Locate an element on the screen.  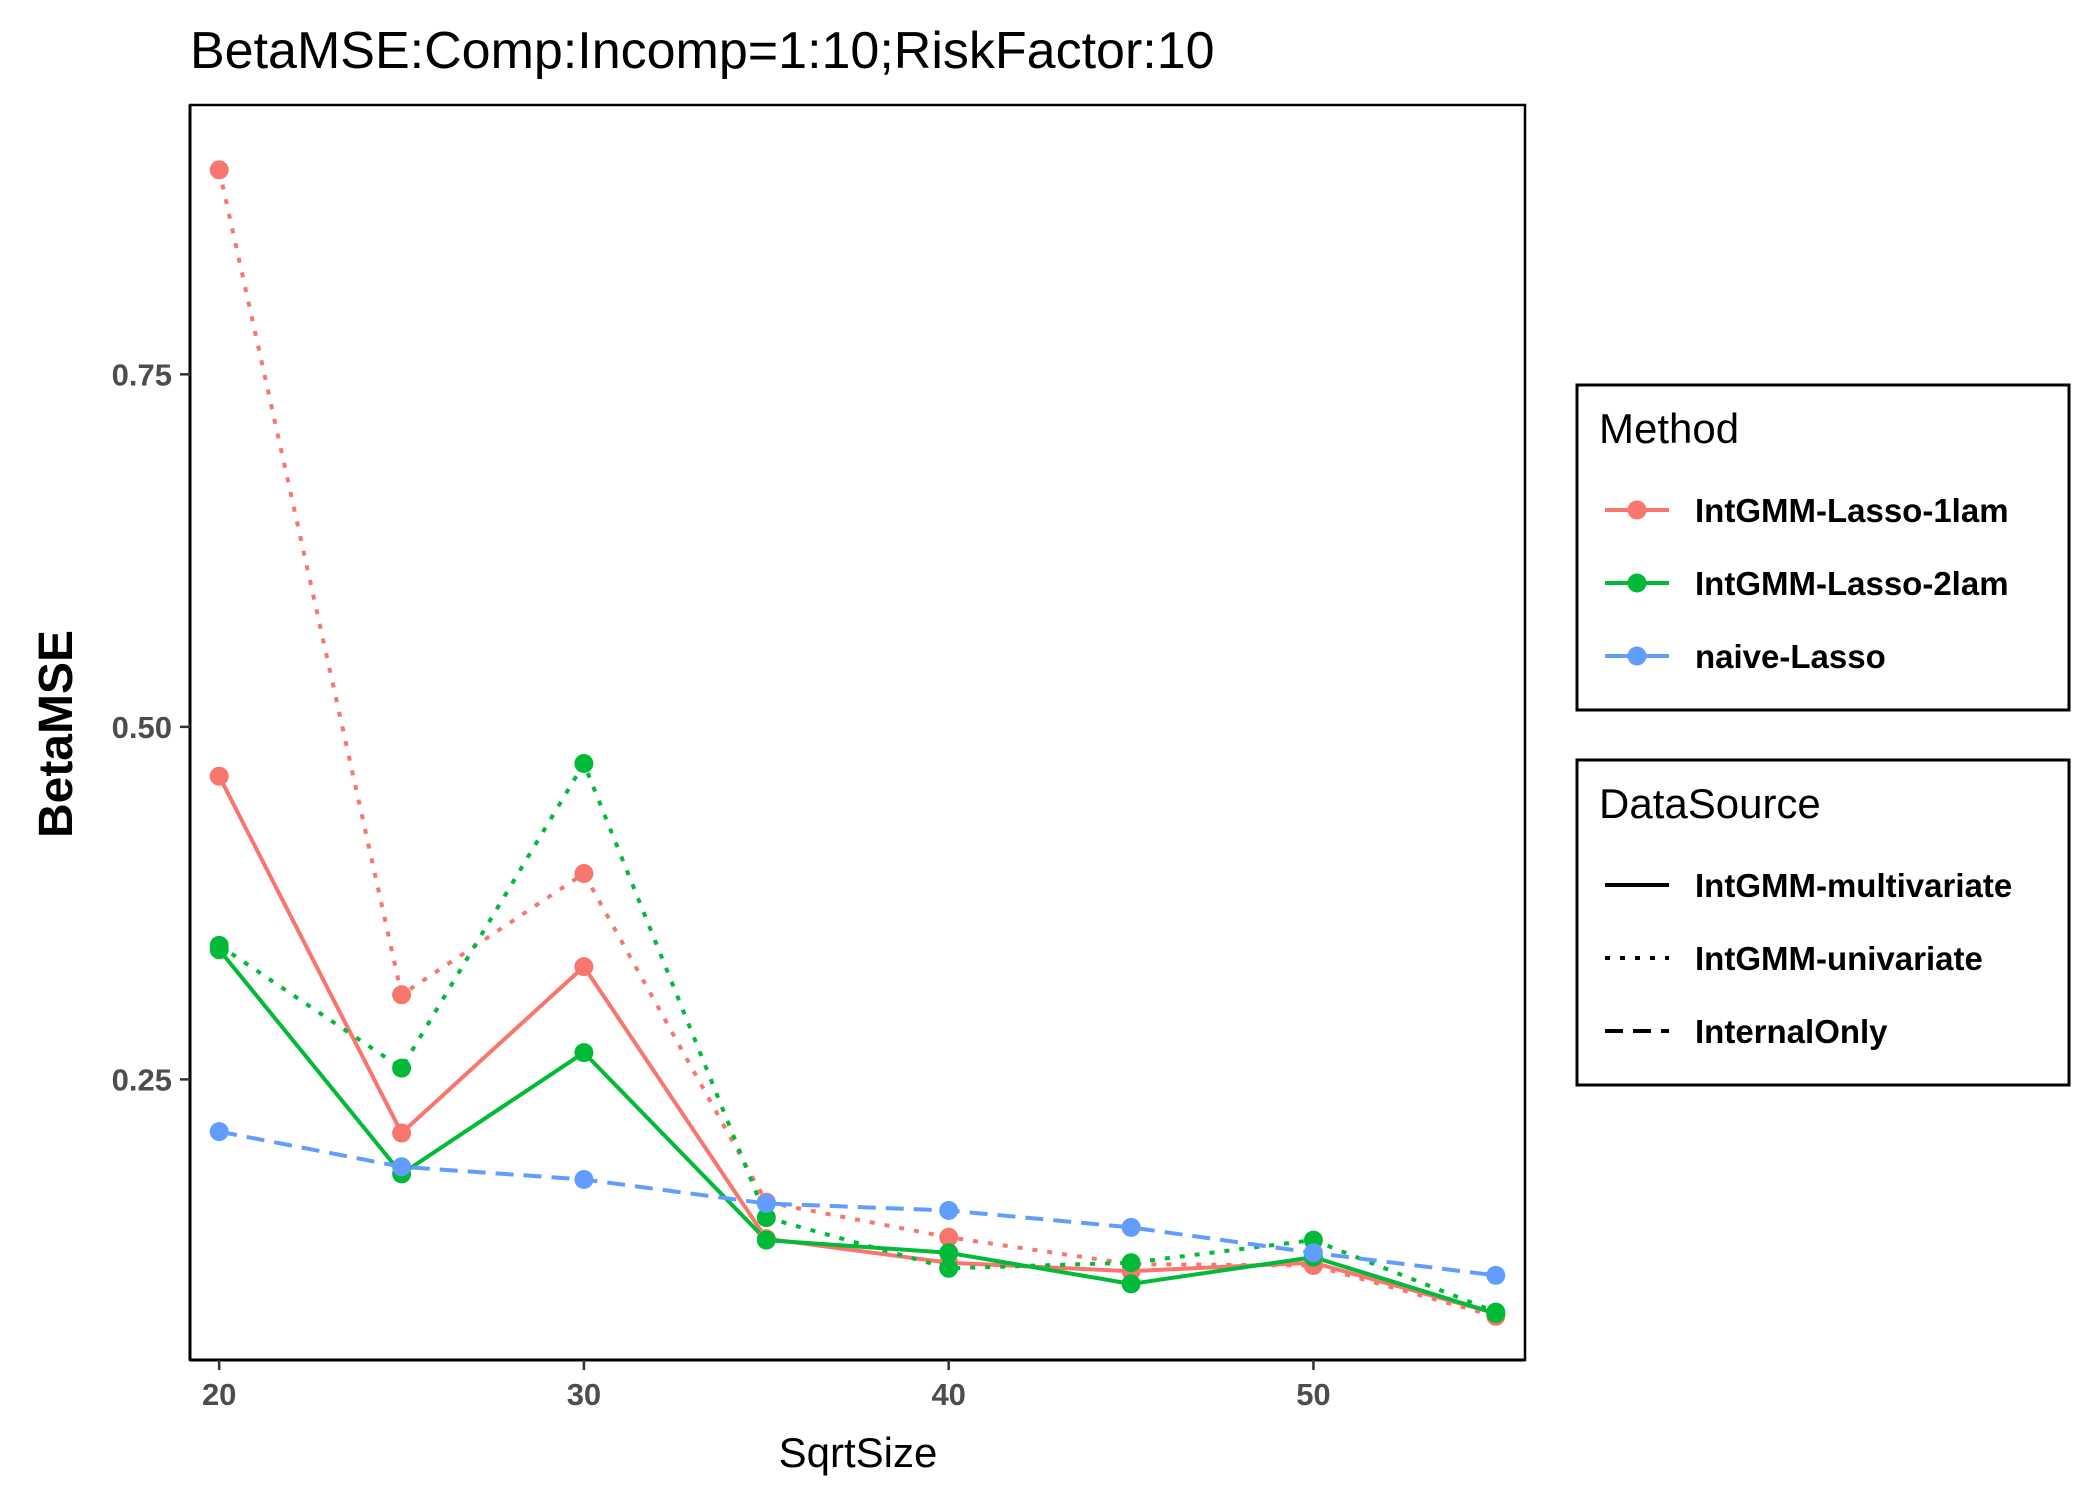
legend-label: IntGMM-Lasso-2lam is located at coordinates (1852, 583).